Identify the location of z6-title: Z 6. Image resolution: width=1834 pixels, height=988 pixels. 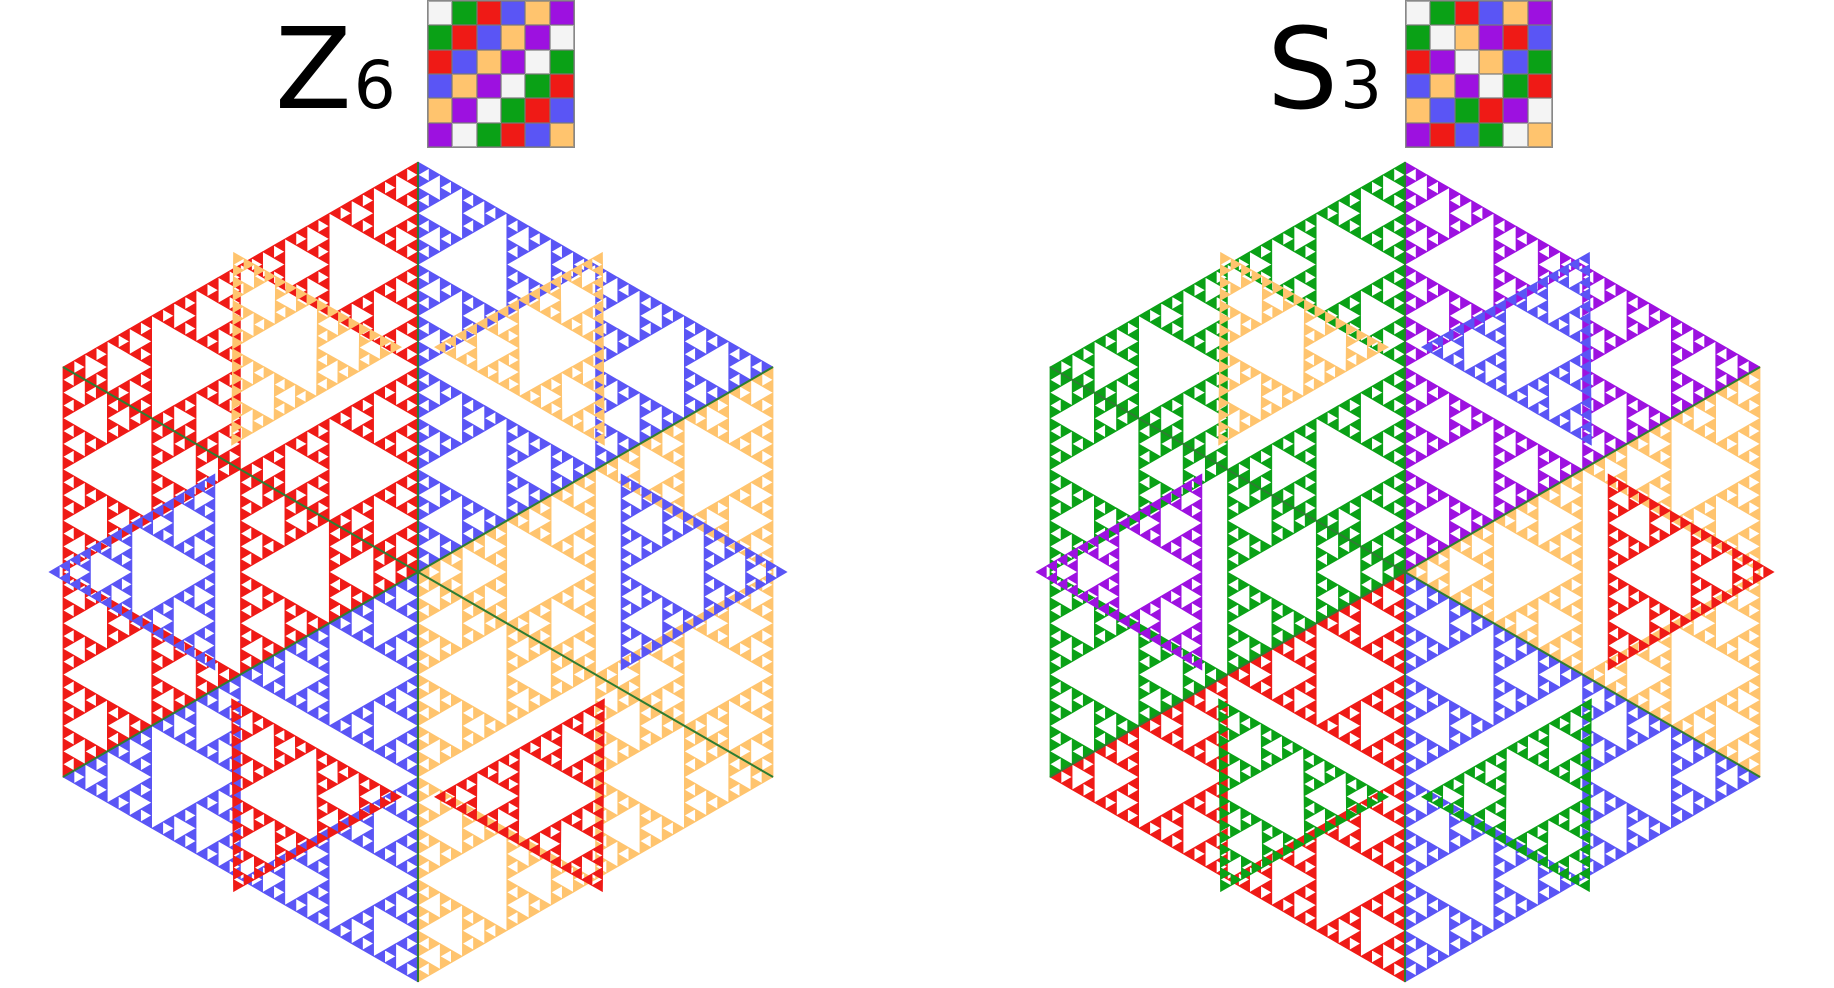
(335, 74).